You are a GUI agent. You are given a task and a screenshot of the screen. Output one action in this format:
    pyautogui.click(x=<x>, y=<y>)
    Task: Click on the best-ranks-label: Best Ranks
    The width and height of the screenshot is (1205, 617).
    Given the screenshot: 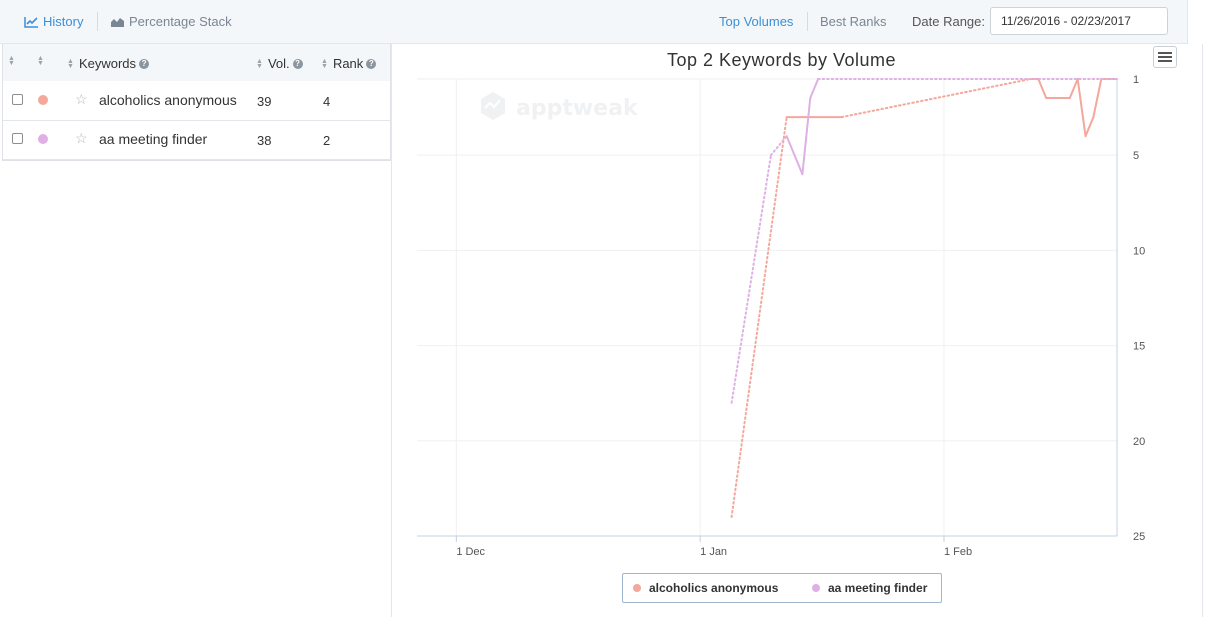 What is the action you would take?
    pyautogui.click(x=853, y=21)
    